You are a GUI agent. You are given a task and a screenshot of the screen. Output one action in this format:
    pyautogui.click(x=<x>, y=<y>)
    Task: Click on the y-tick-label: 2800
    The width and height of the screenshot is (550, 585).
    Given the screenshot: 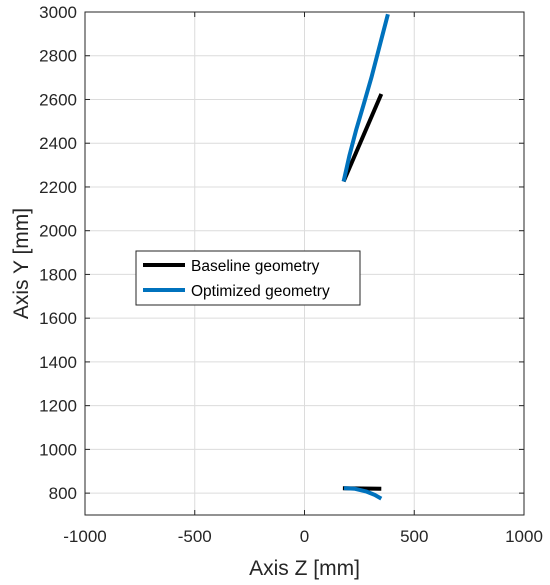 What is the action you would take?
    pyautogui.click(x=58, y=56)
    